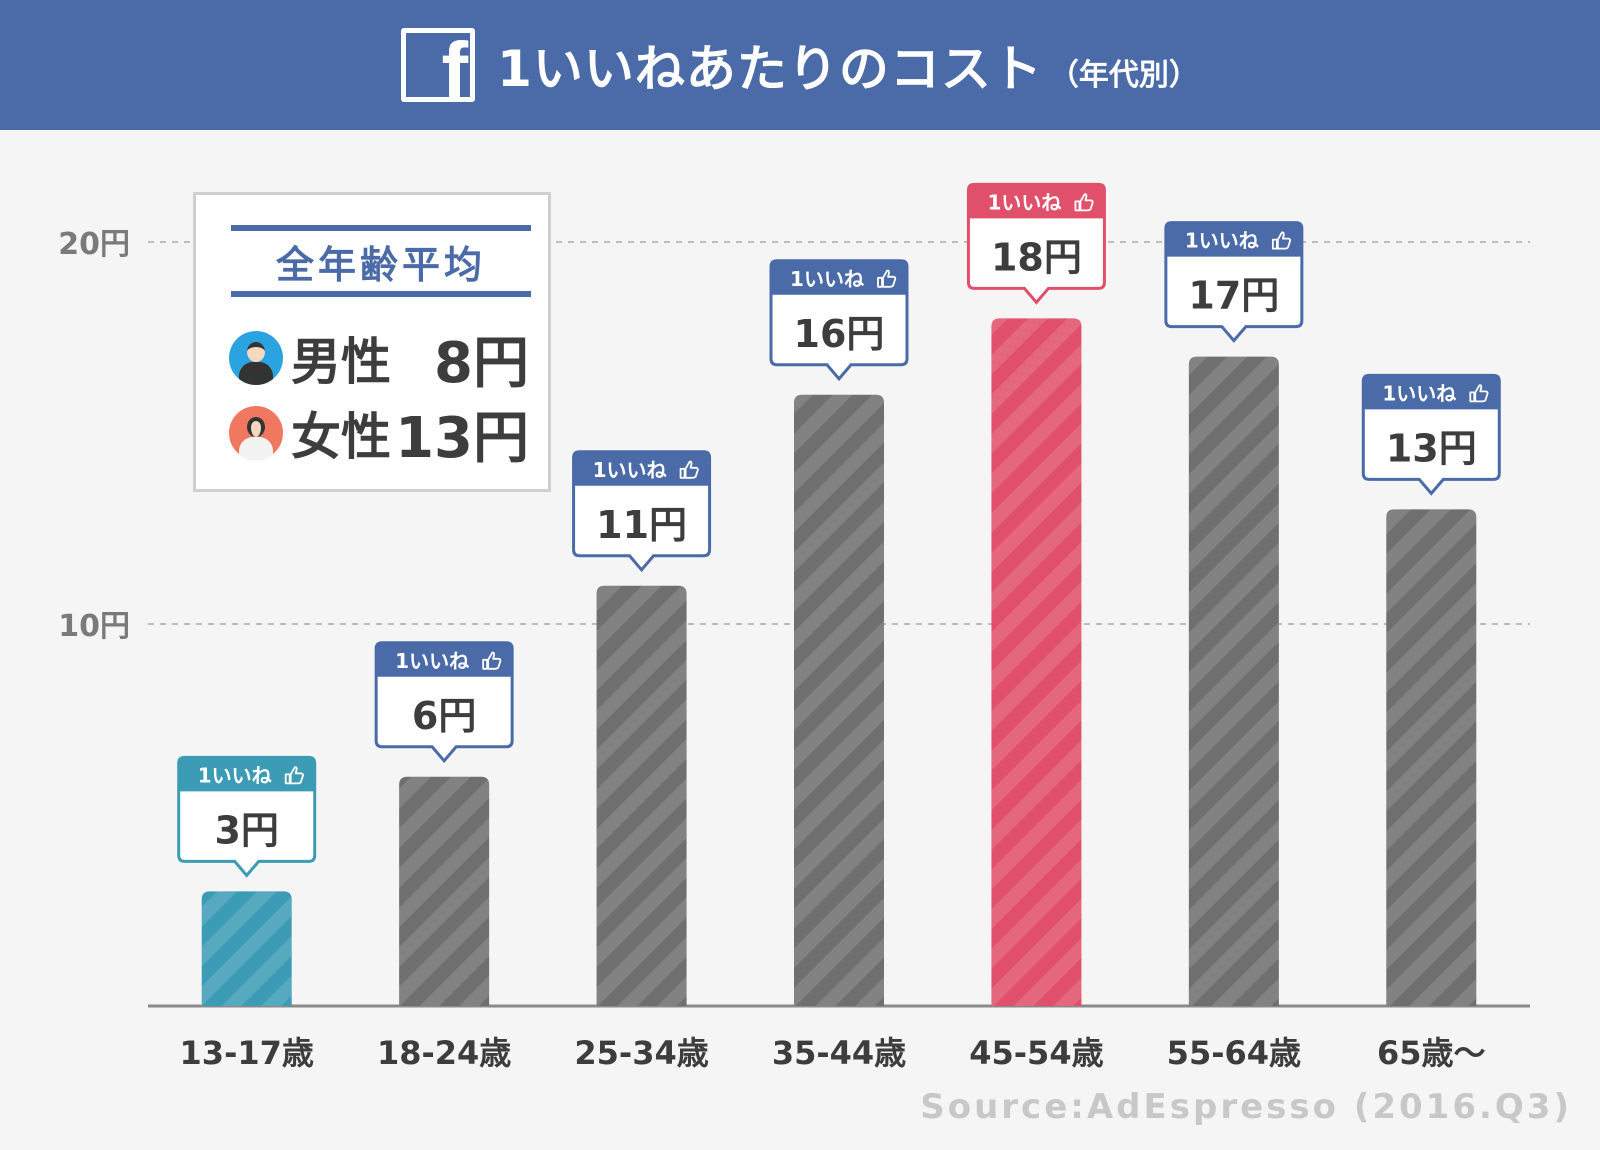 The width and height of the screenshot is (1600, 1150). I want to click on x-tick-label: 13-17歳, so click(247, 1053).